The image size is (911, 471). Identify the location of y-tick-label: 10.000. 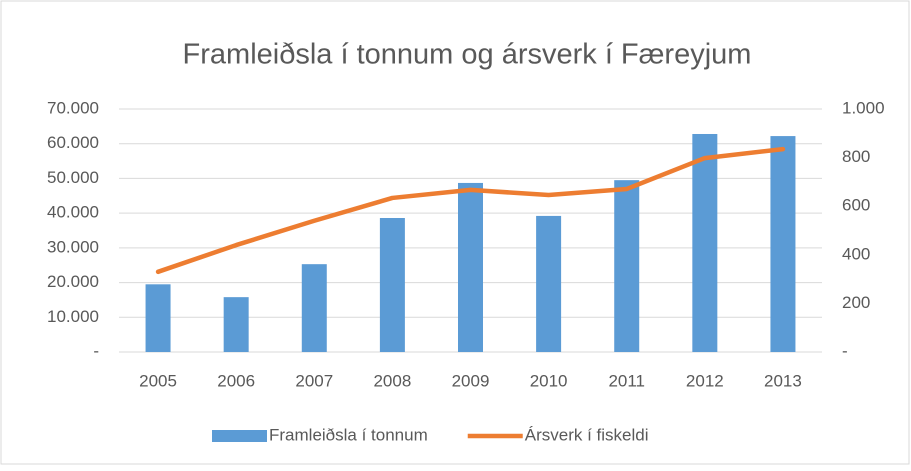
(73, 316).